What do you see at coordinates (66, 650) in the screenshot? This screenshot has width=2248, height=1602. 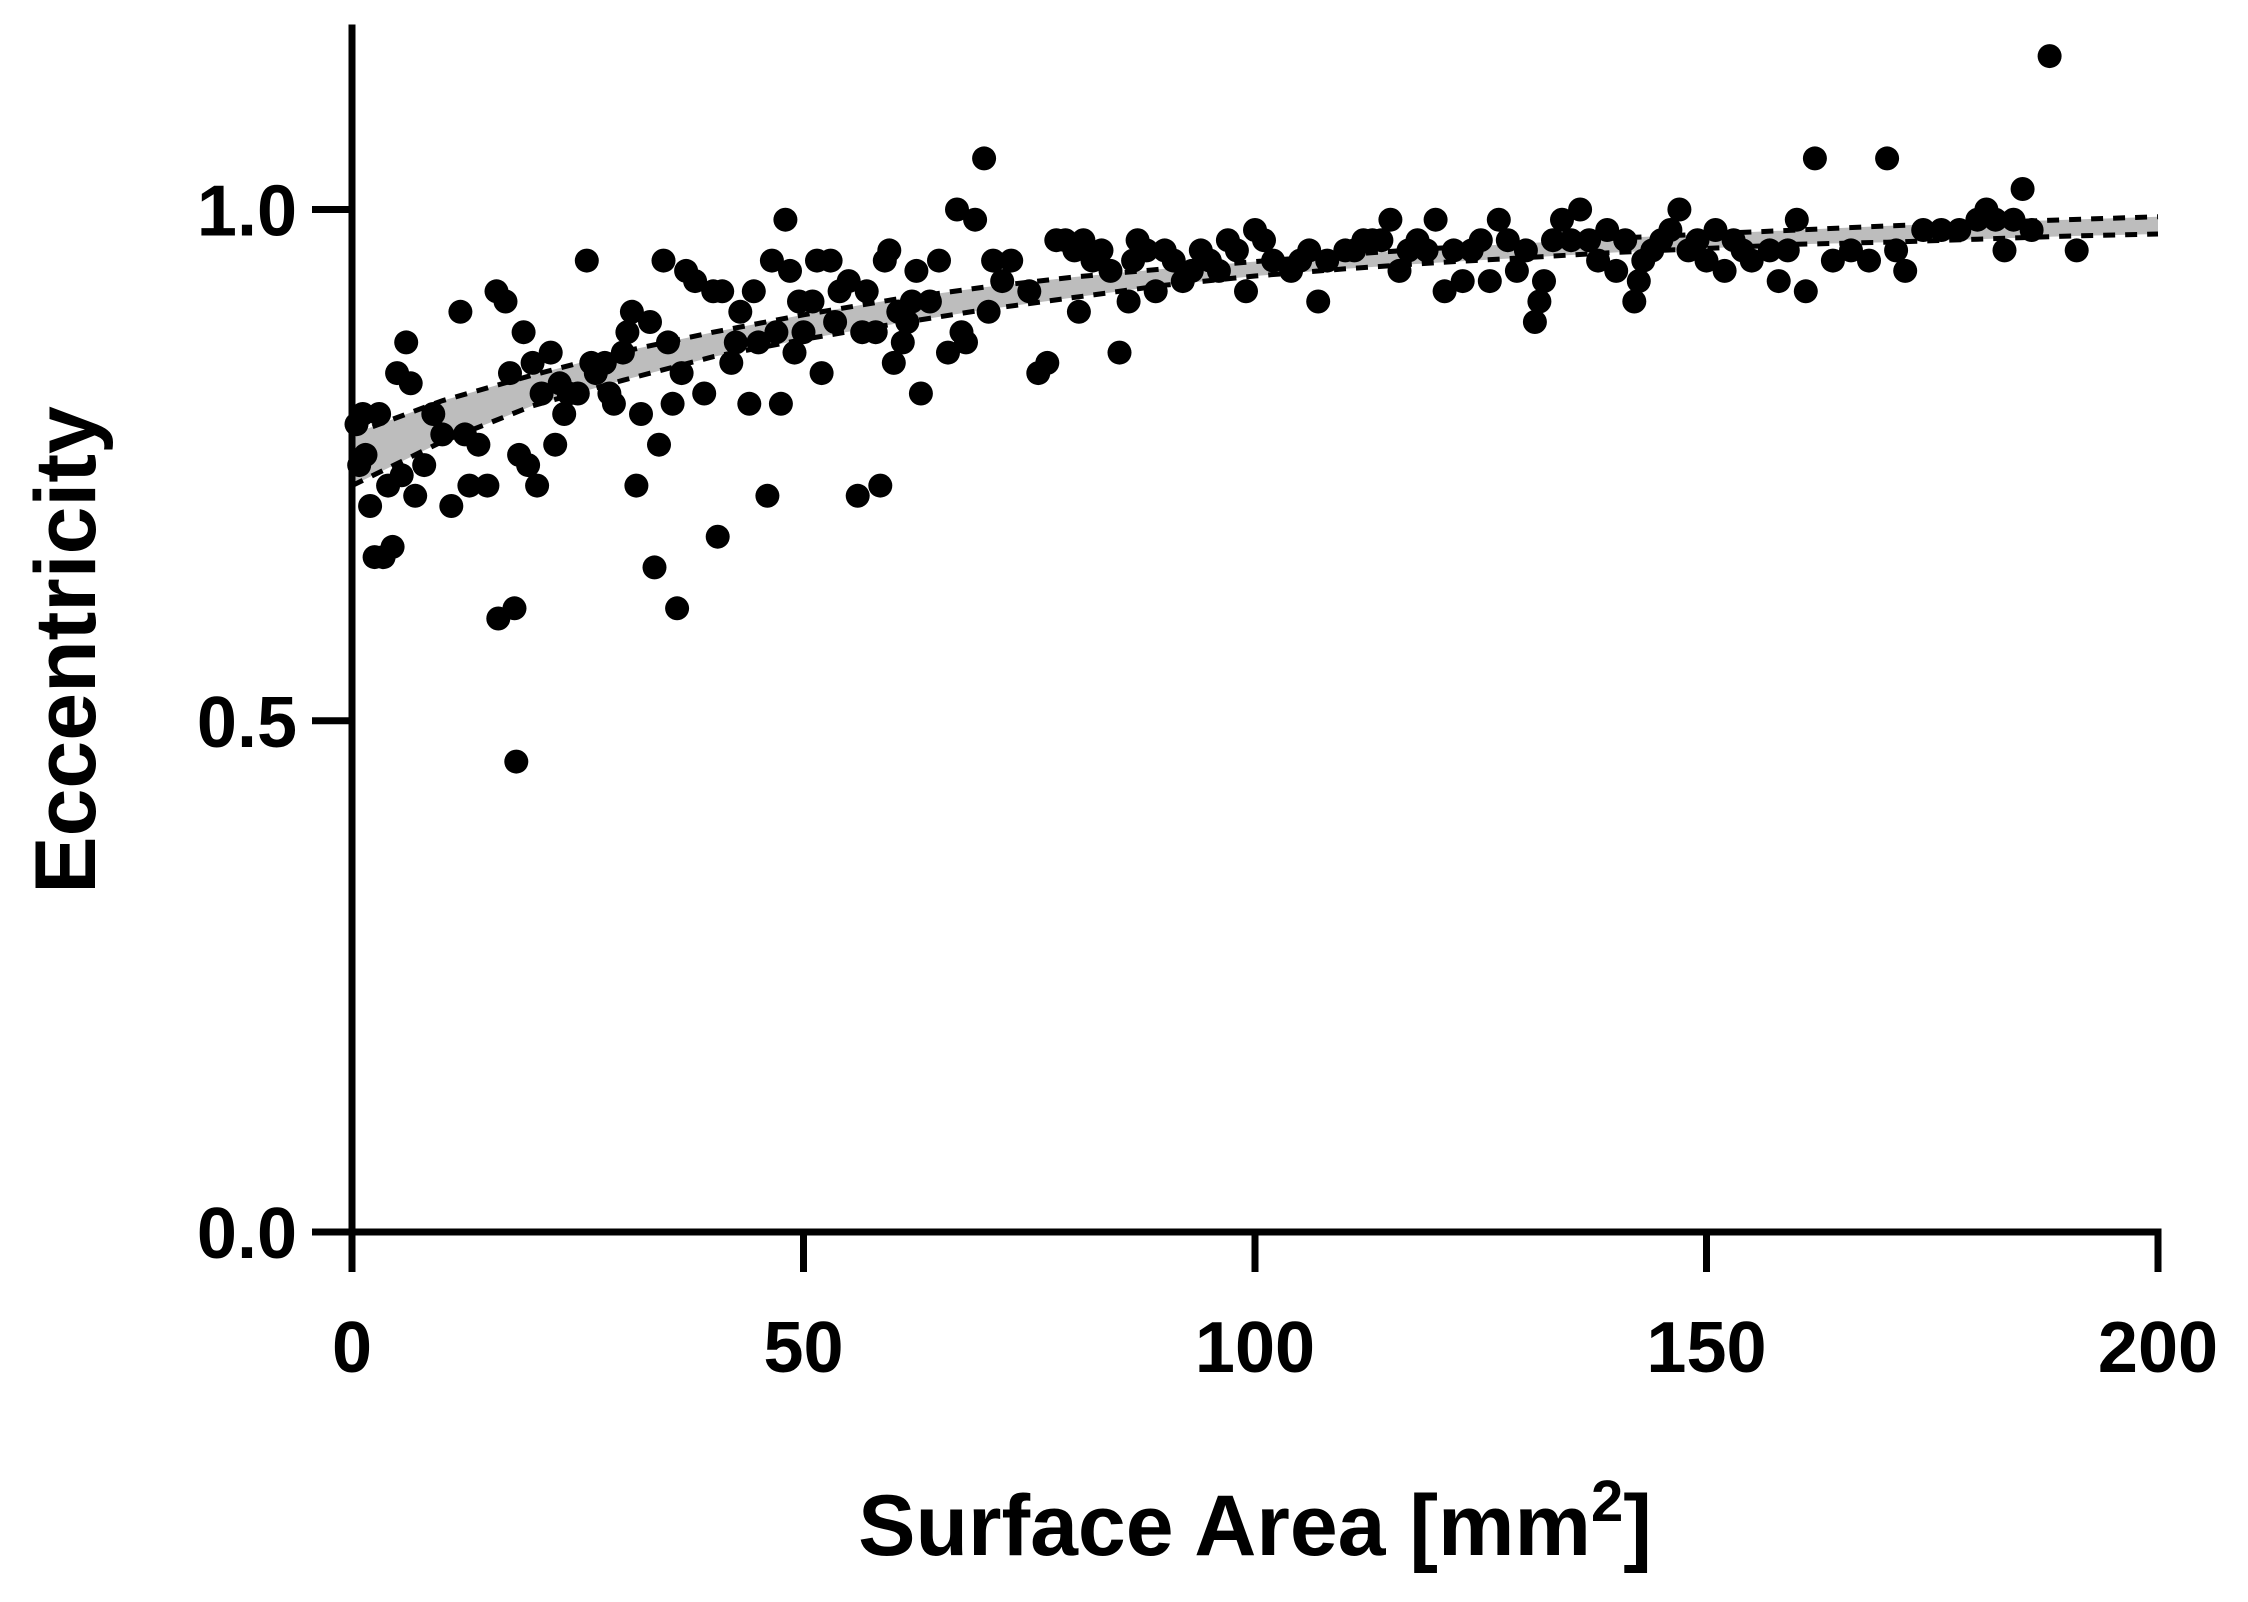 I see `y-axis-title: Eccentricity` at bounding box center [66, 650].